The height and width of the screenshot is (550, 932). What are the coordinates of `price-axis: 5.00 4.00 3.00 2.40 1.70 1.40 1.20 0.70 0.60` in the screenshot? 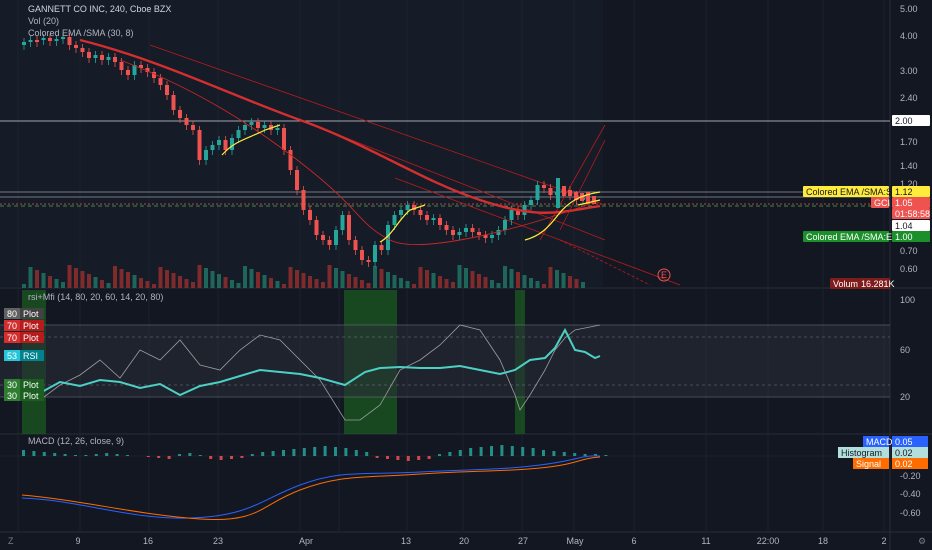 It's located at (909, 139).